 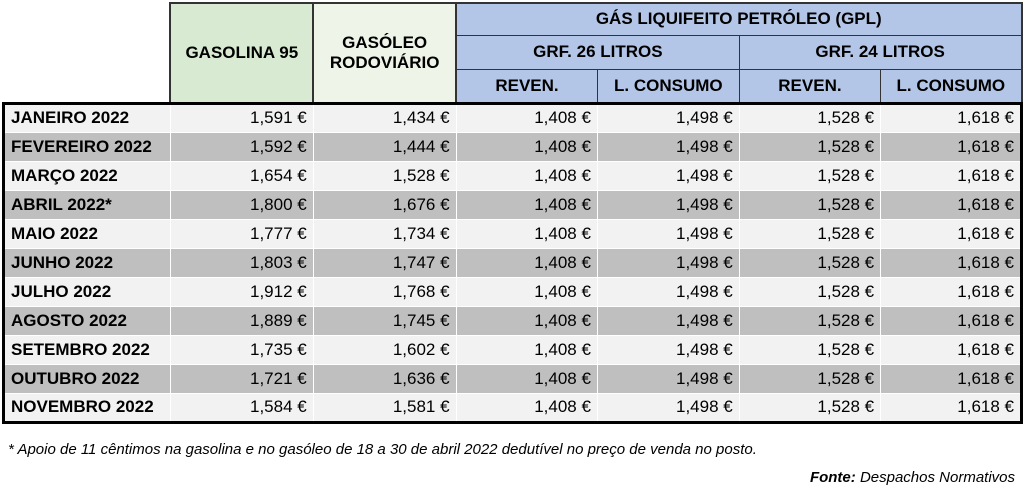 What do you see at coordinates (526, 86) in the screenshot?
I see `header-grf26-reven: REVEN.` at bounding box center [526, 86].